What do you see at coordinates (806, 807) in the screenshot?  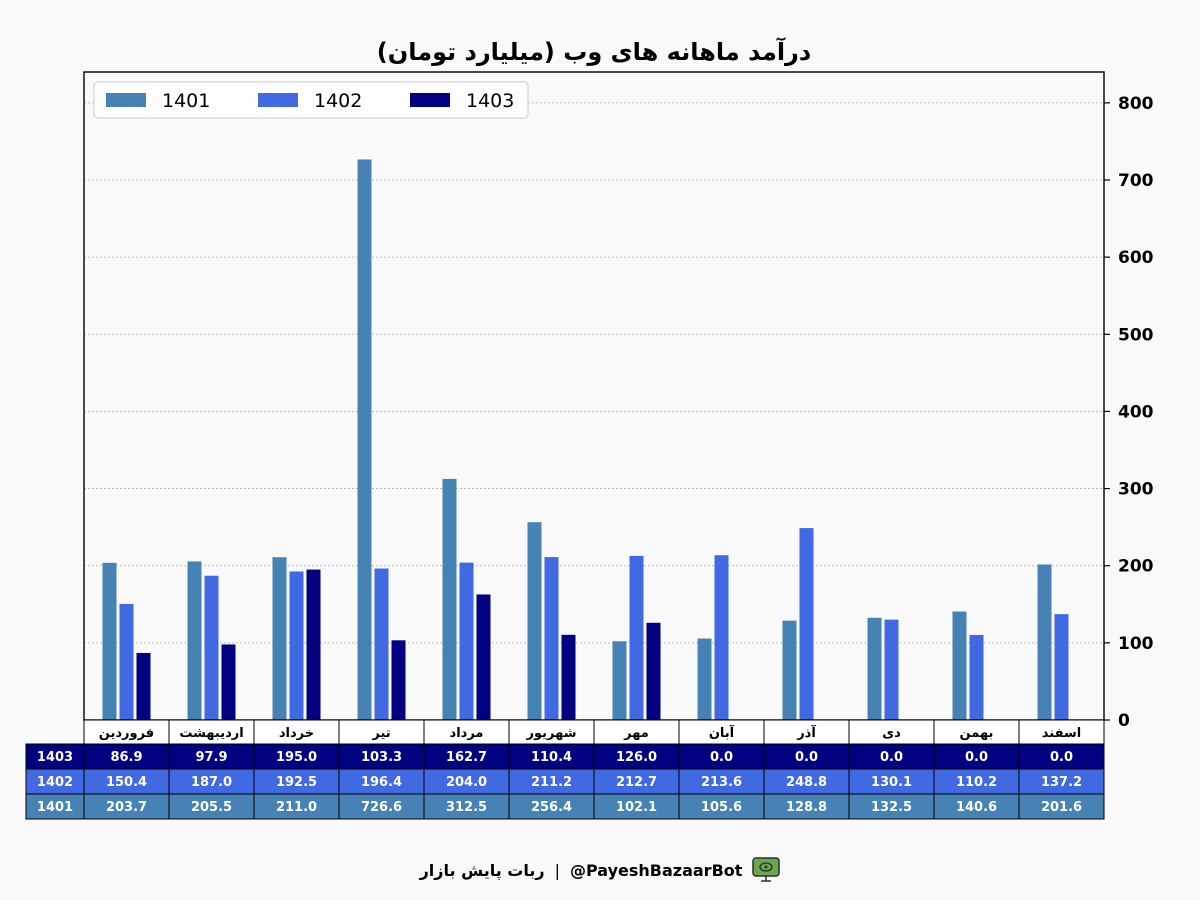 I see `table-cell-value: 128.8` at bounding box center [806, 807].